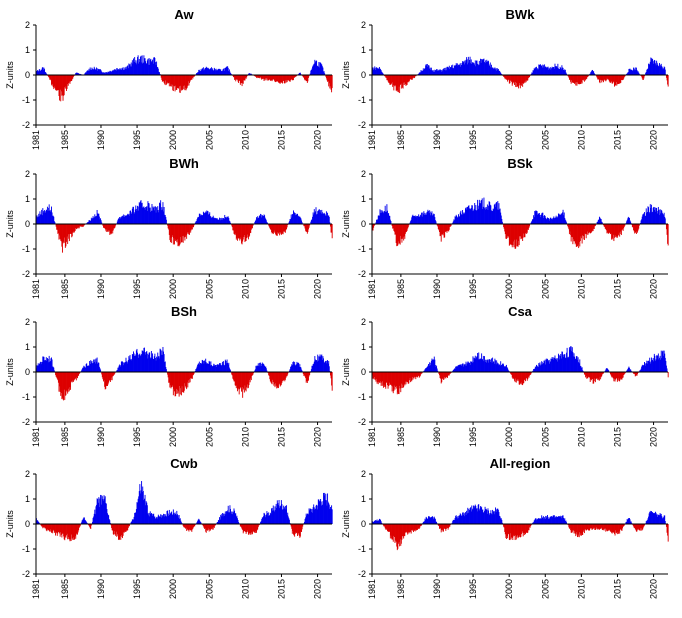  Describe the element at coordinates (184, 311) in the screenshot. I see `panel-title: BSh` at that location.